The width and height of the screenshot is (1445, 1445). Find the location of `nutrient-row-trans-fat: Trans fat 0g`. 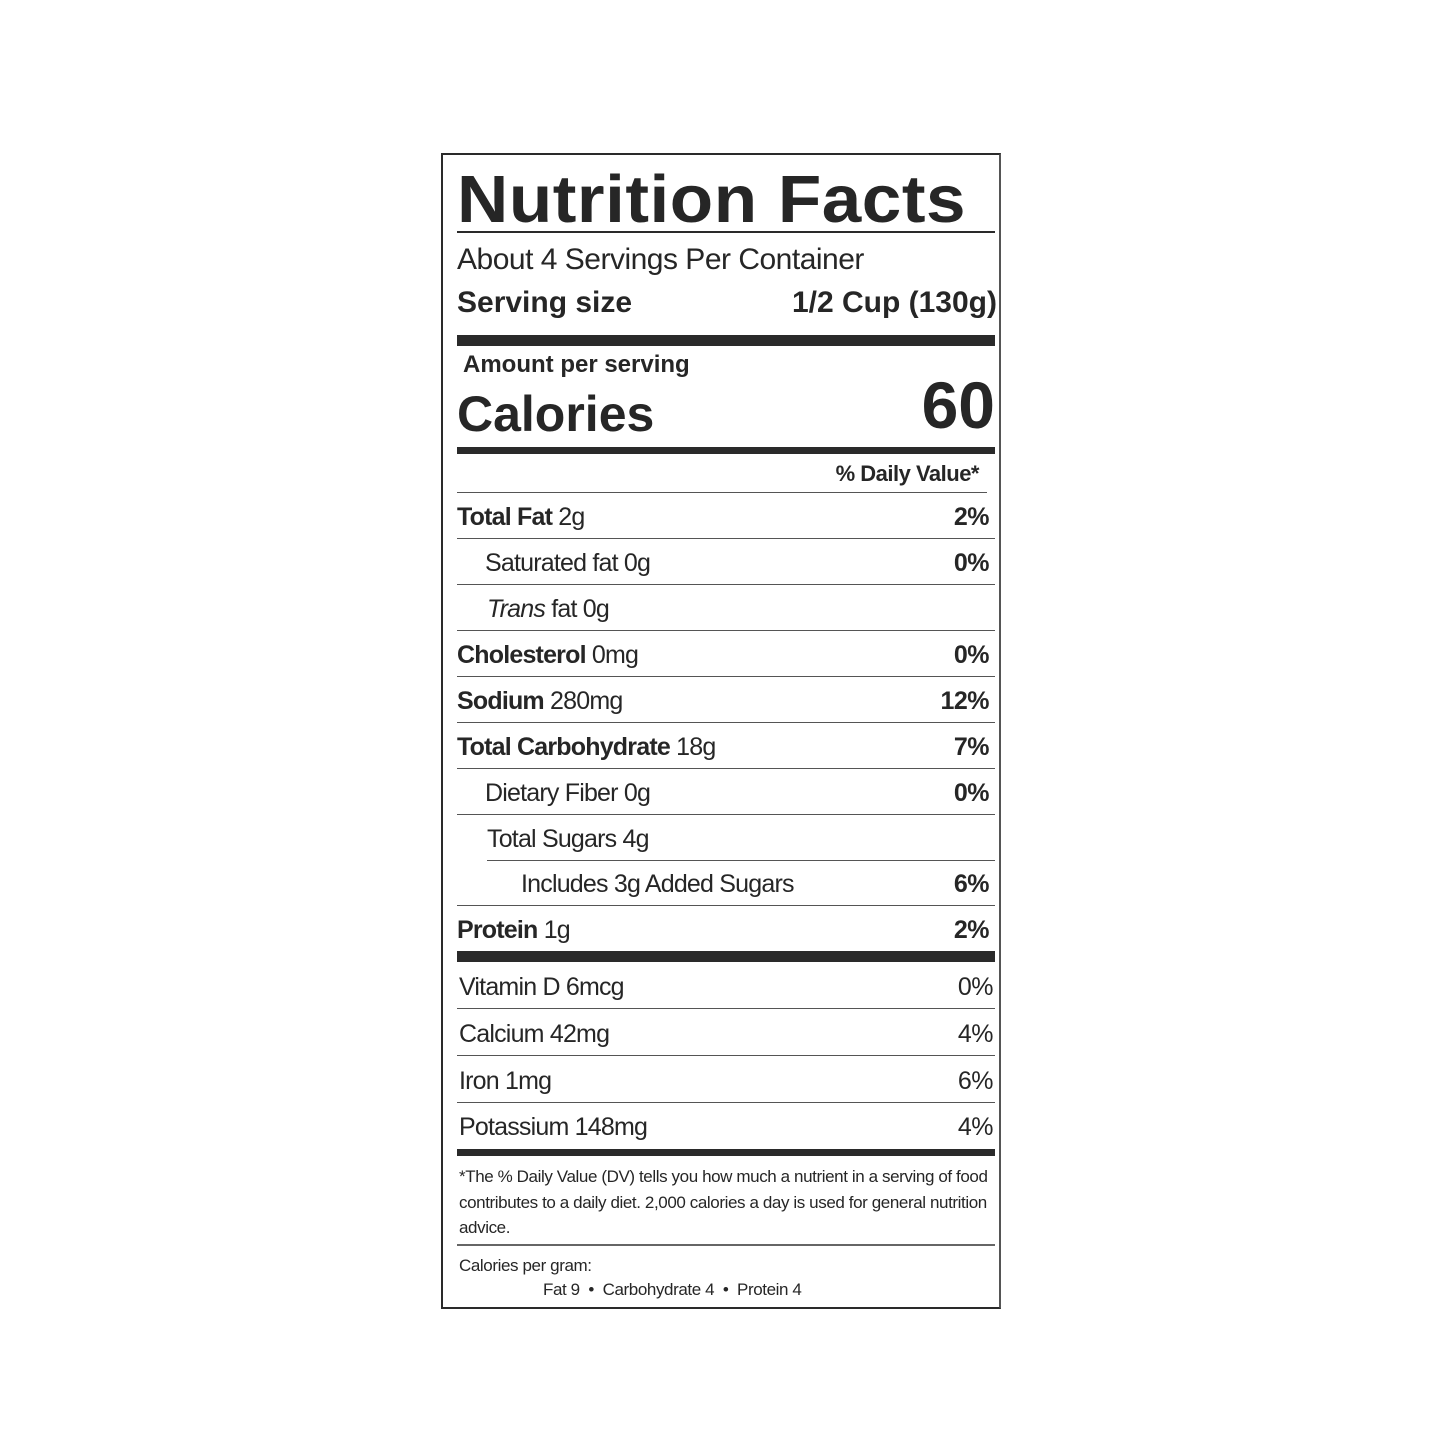

nutrient-row-trans-fat: Trans fat 0g is located at coordinates (726, 608).